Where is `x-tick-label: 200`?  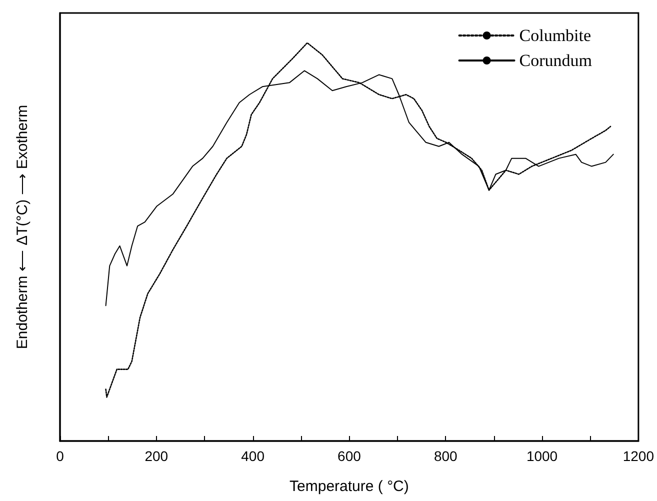 x-tick-label: 200 is located at coordinates (156, 456).